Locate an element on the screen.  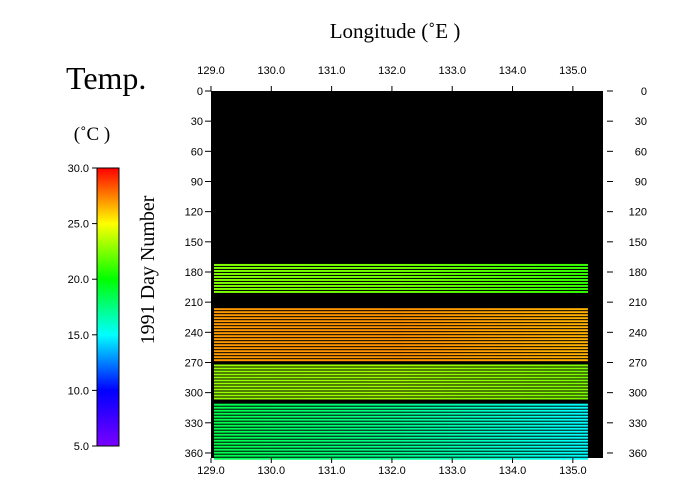
colorbar is located at coordinates (108, 307).